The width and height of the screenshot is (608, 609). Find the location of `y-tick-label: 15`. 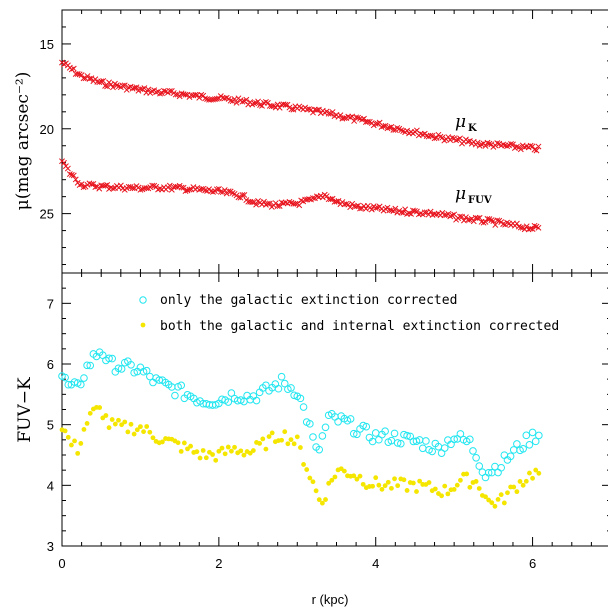

y-tick-label: 15 is located at coordinates (47, 44).